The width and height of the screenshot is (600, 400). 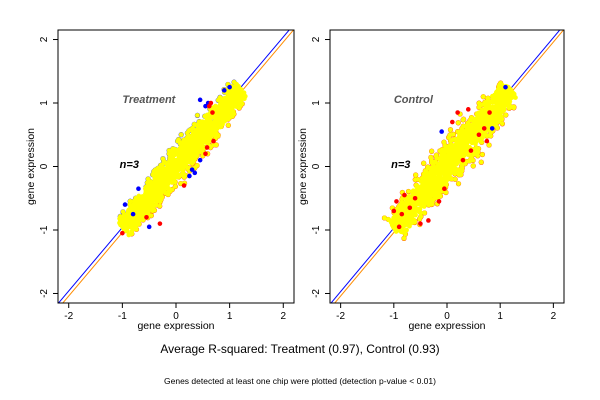 What do you see at coordinates (68, 316) in the screenshot?
I see `x-tick-label: -2` at bounding box center [68, 316].